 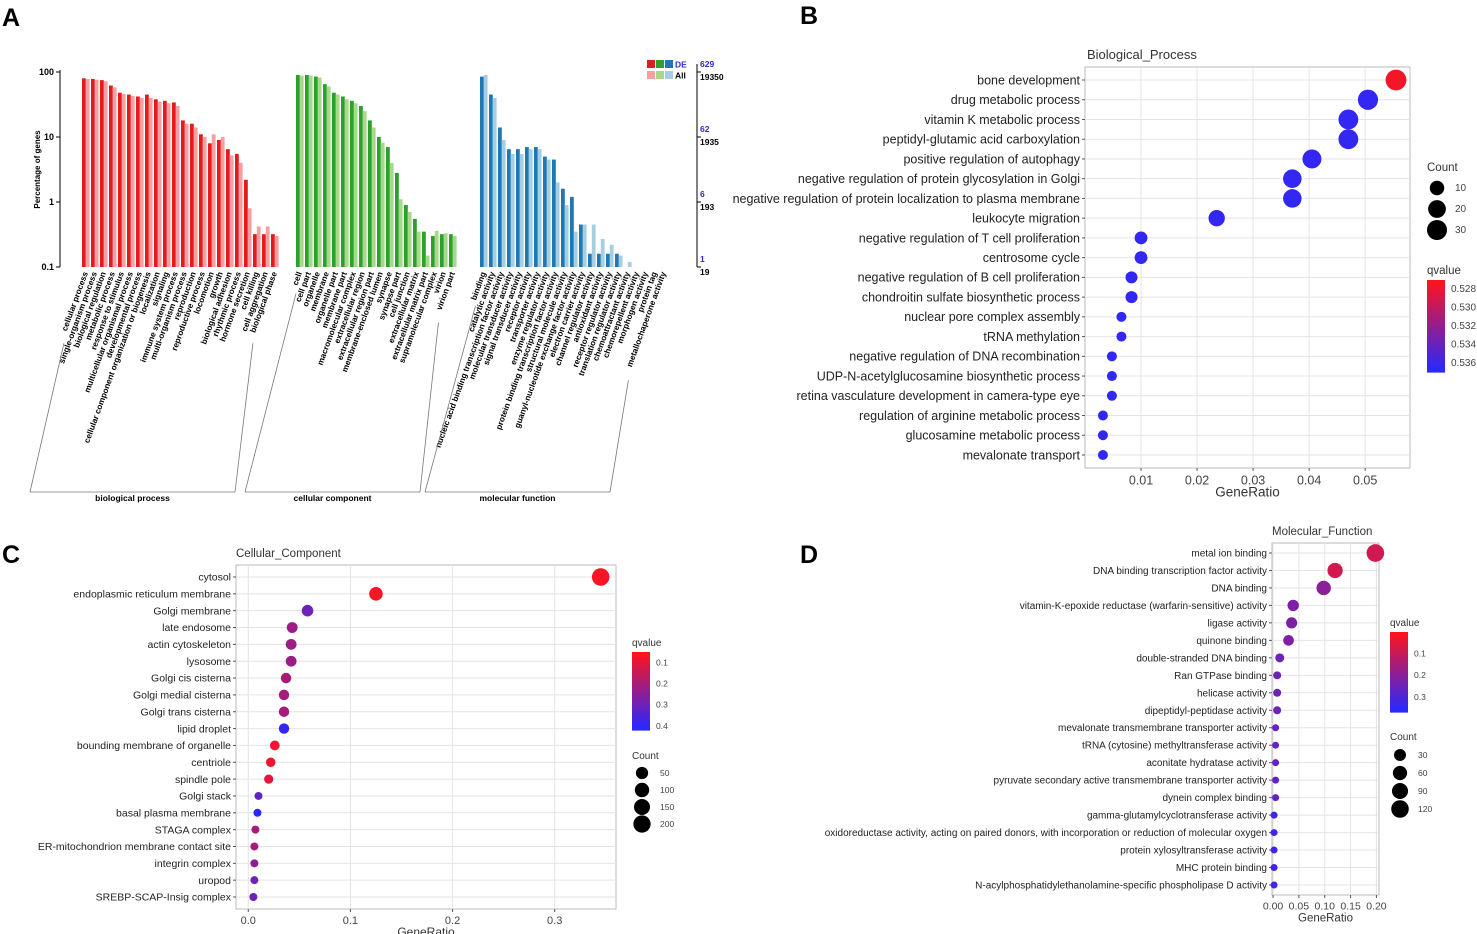 I want to click on count-legend-label: 30, so click(x=1423, y=755).